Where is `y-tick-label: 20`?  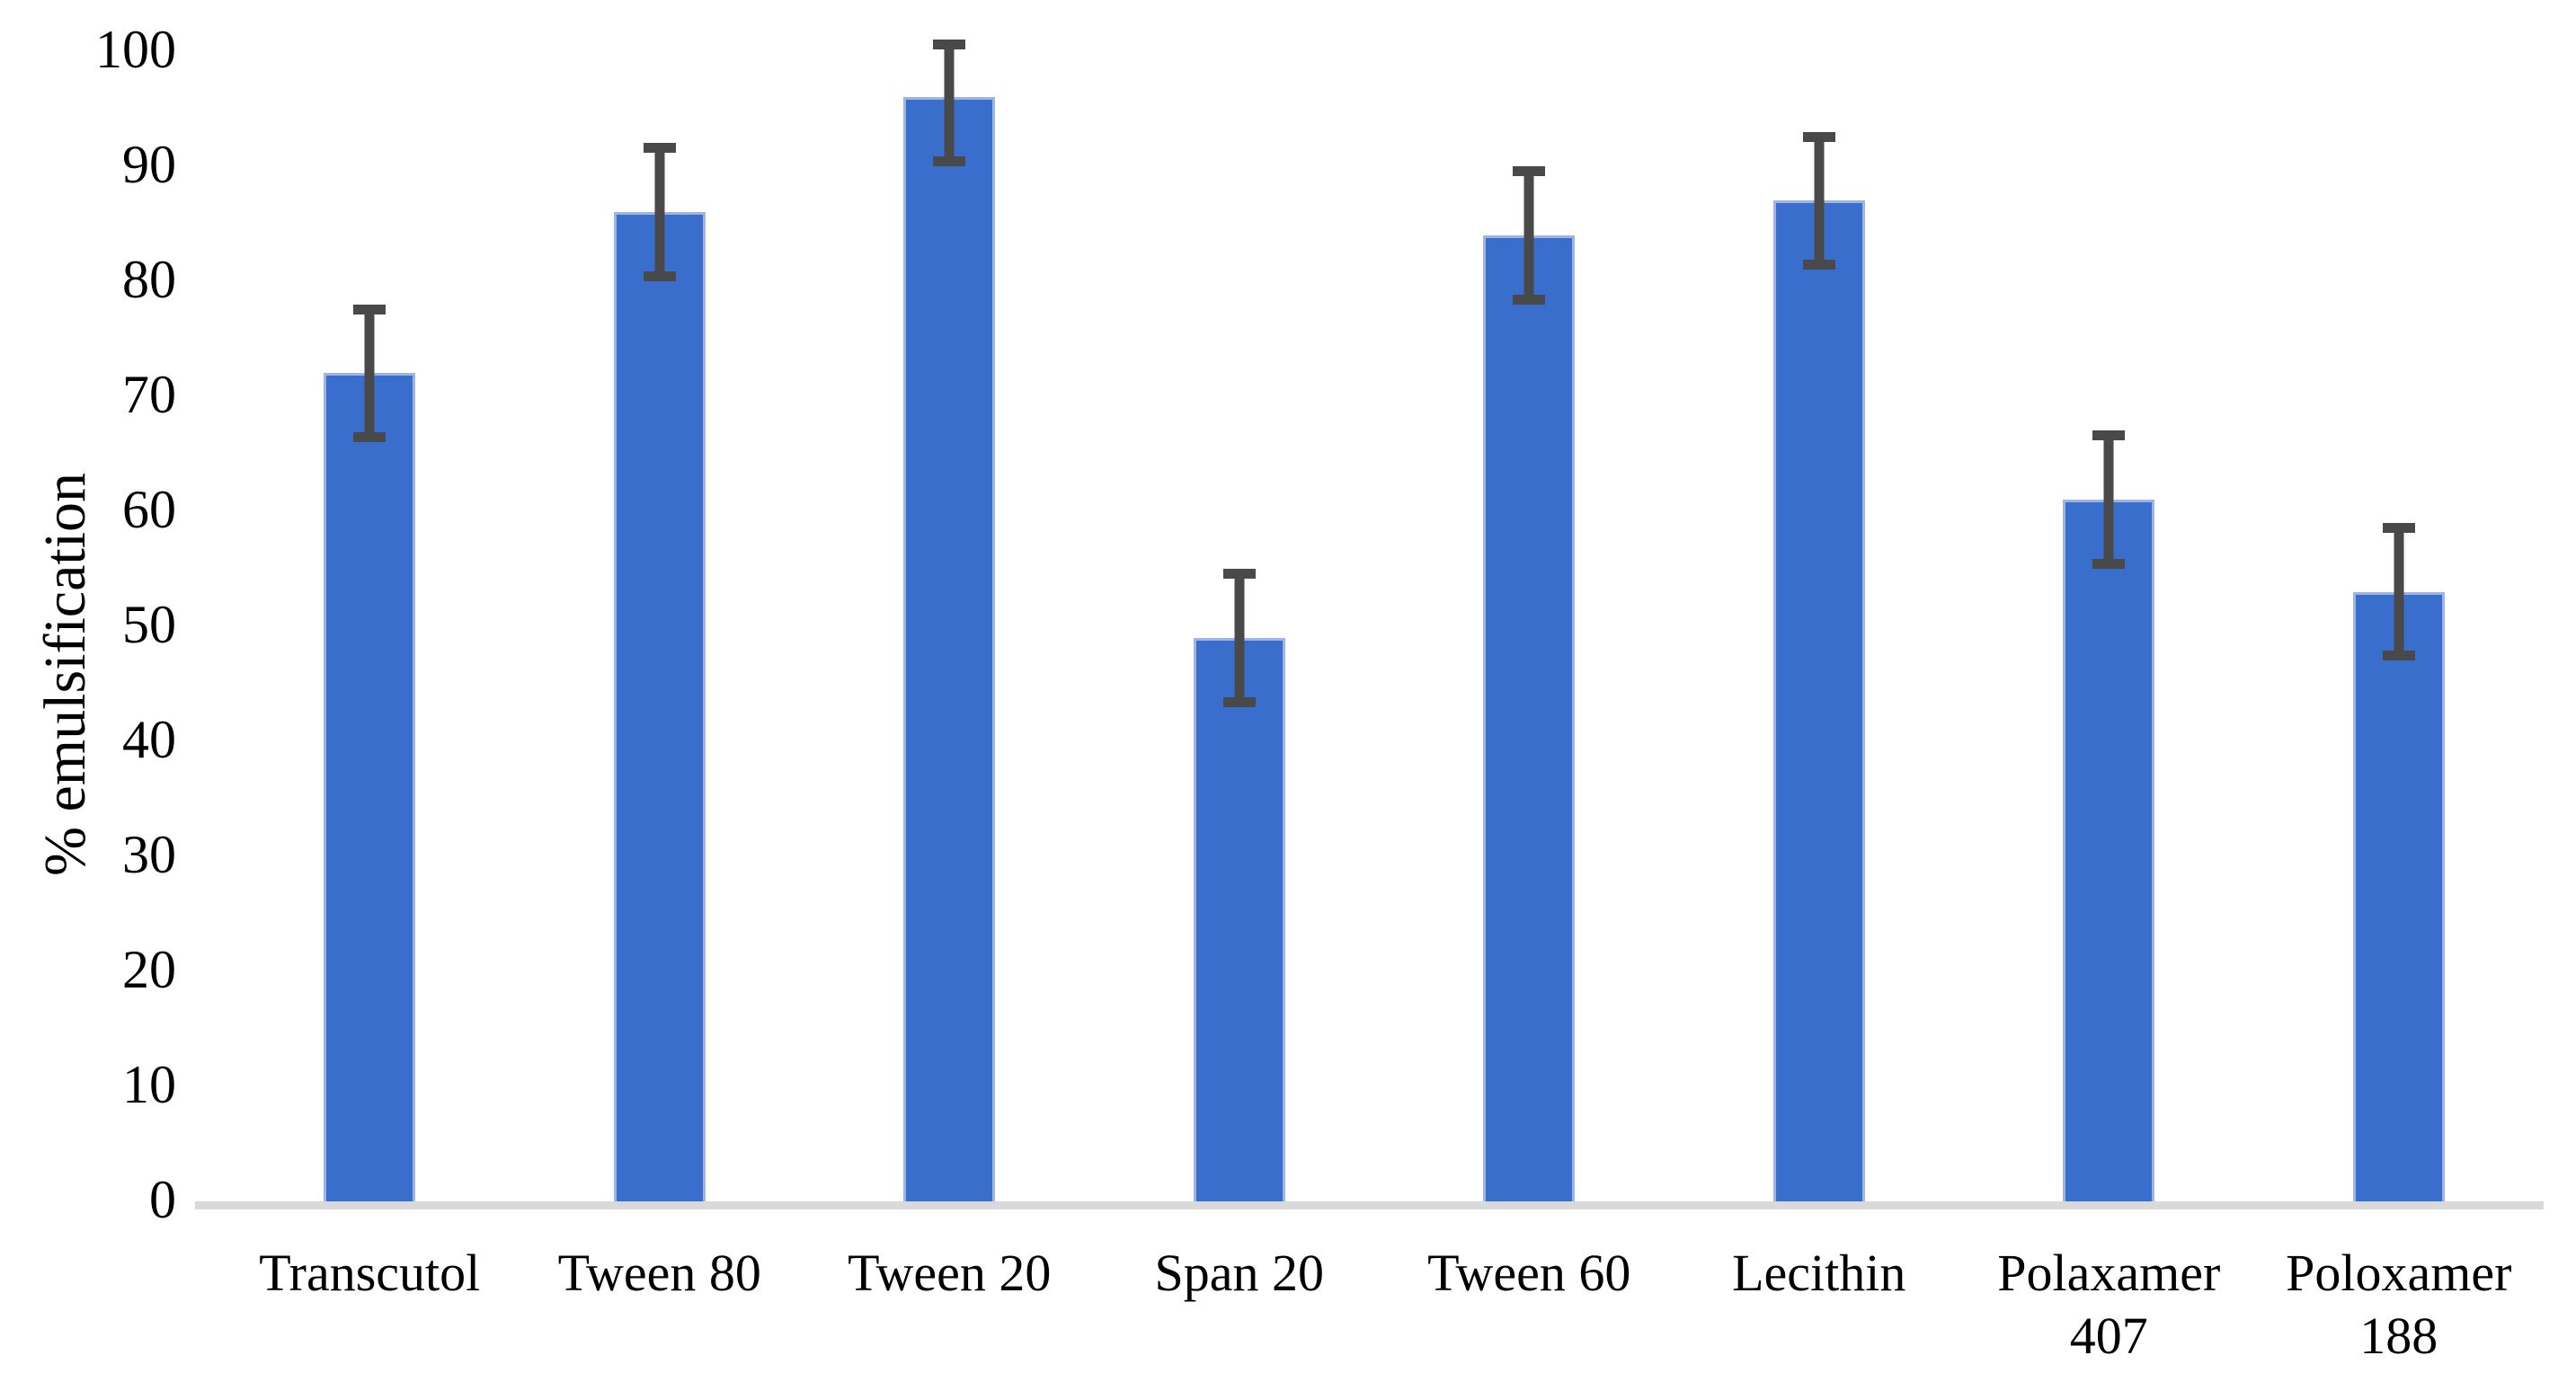
y-tick-label: 20 is located at coordinates (149, 970).